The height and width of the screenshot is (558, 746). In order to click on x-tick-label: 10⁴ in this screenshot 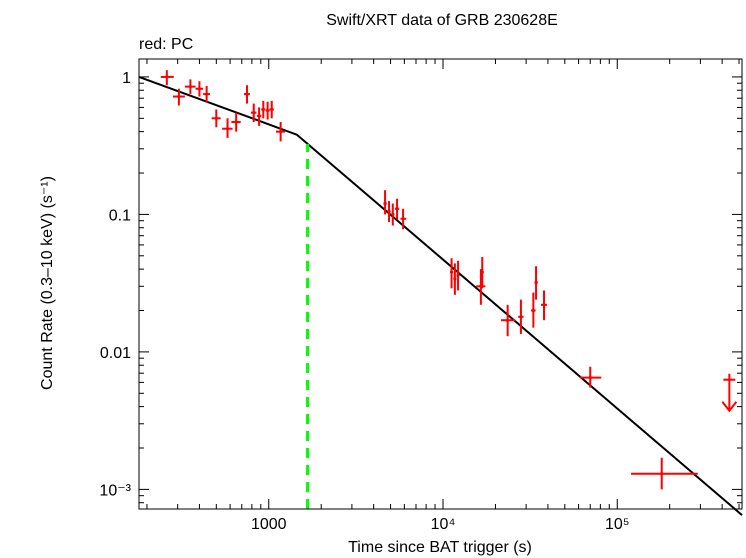, I will do `click(443, 524)`.